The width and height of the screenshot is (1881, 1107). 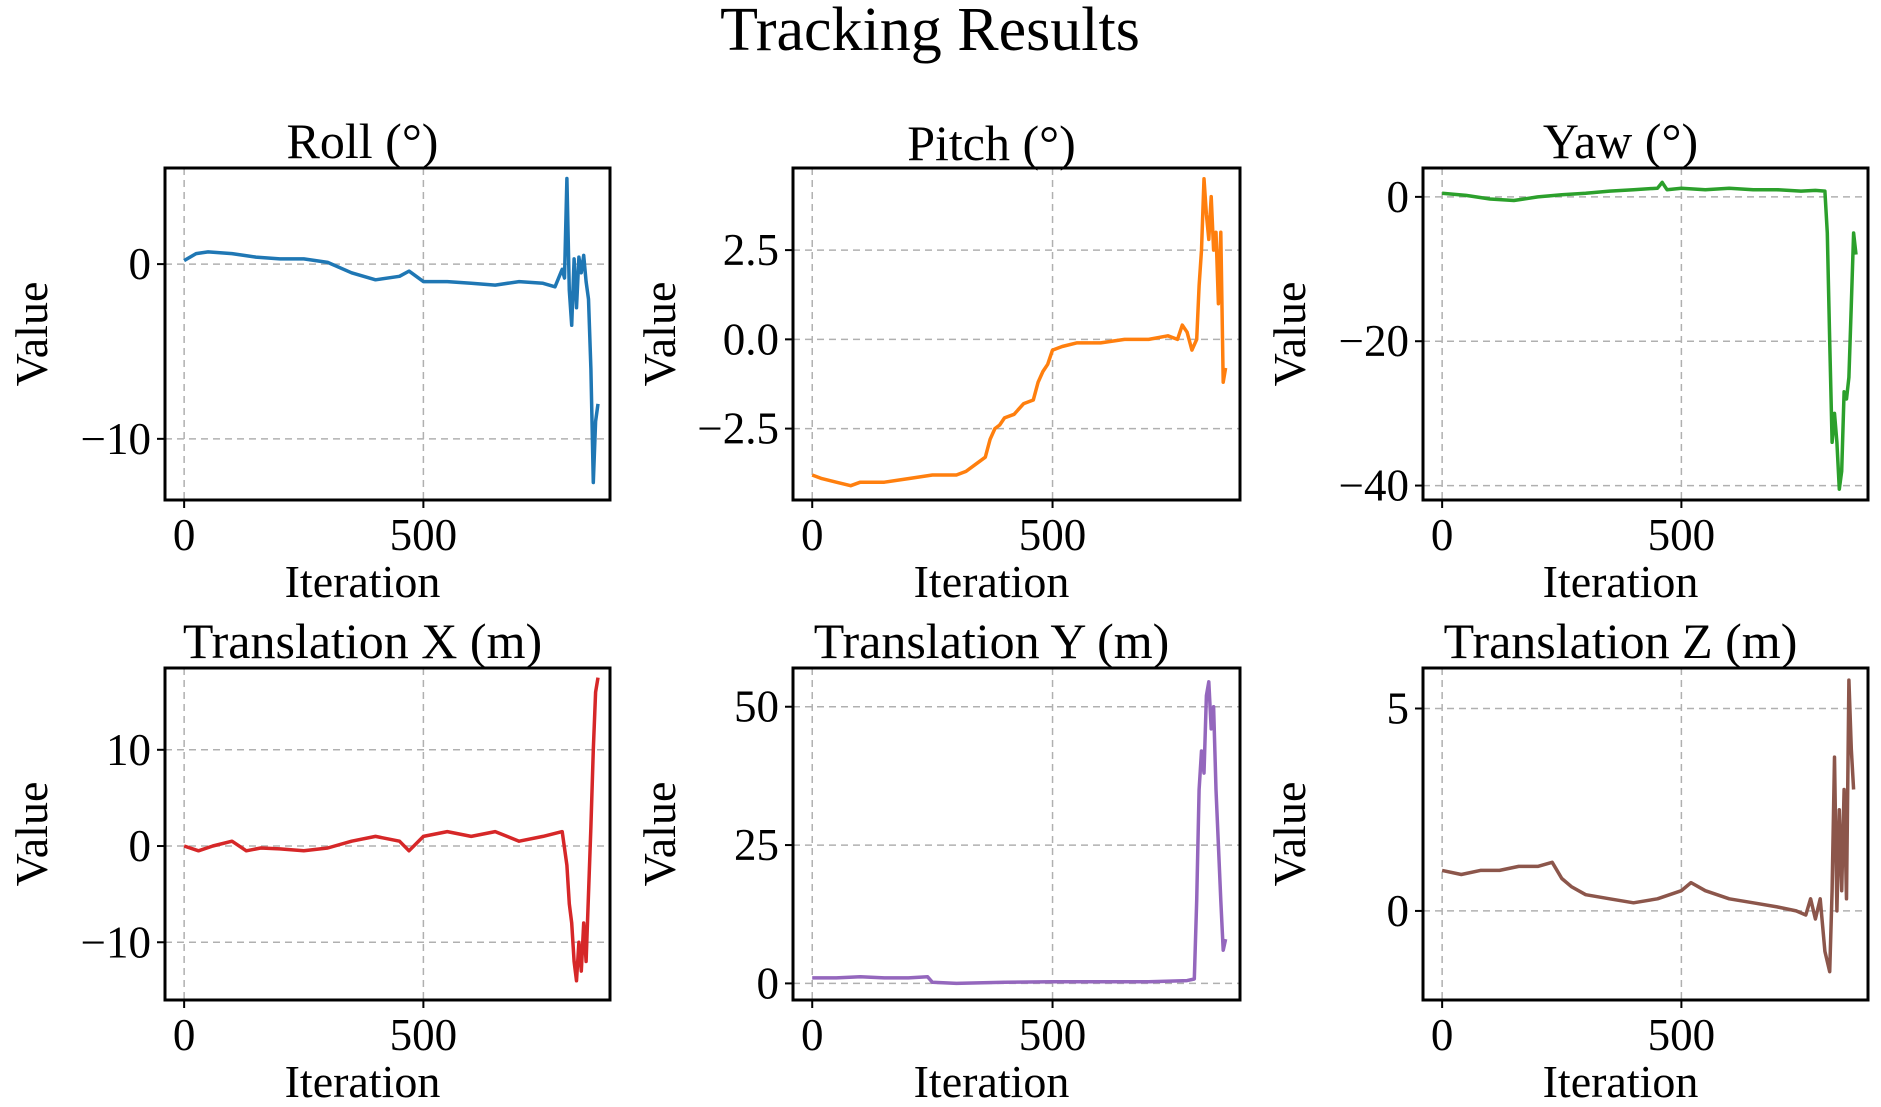 I want to click on roll-panel-title: Roll (°), so click(x=363, y=141).